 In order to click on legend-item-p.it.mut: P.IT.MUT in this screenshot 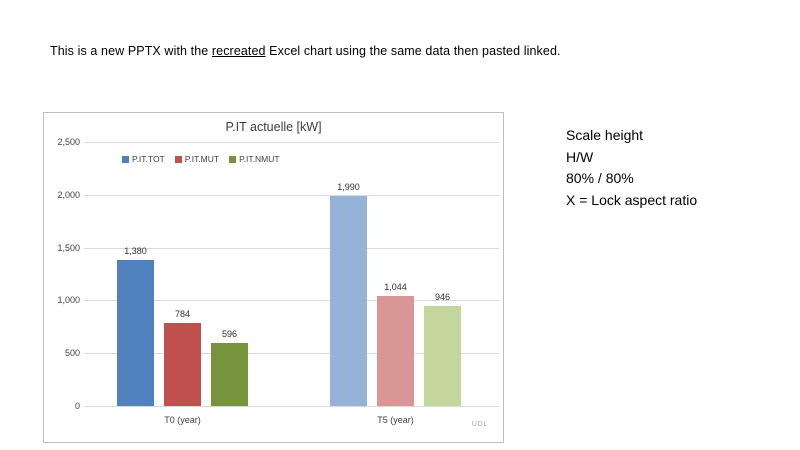, I will do `click(197, 159)`.